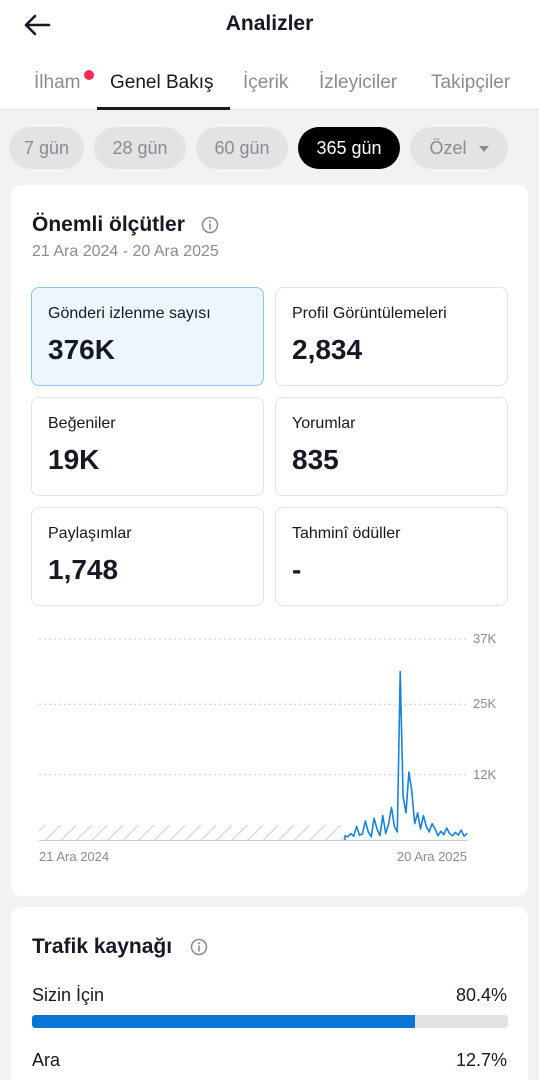 The height and width of the screenshot is (1080, 539). What do you see at coordinates (147, 446) in the screenshot?
I see `metric-likes: Beğeniler 19K` at bounding box center [147, 446].